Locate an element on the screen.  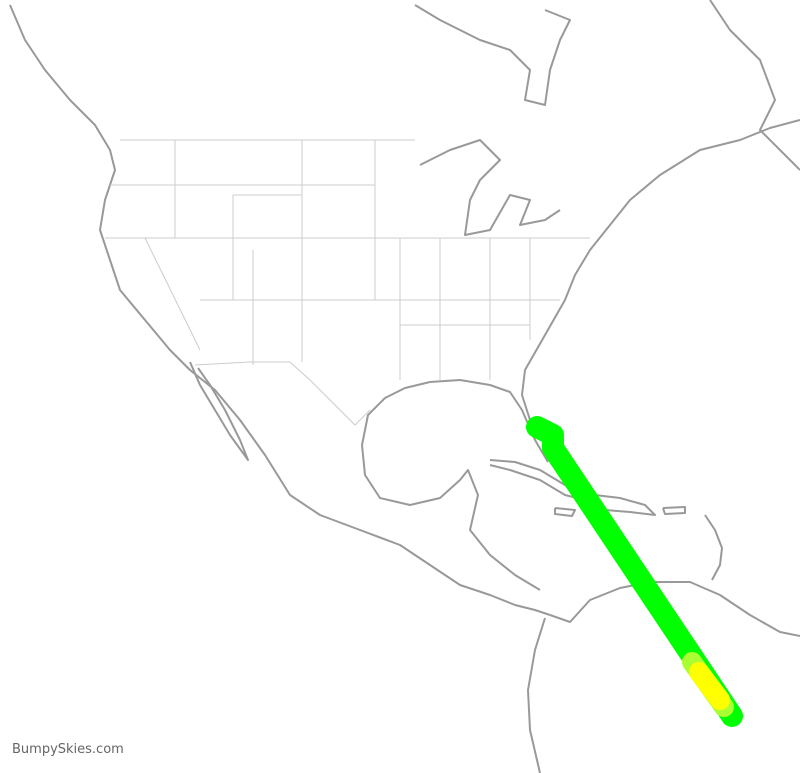
puerto-rico is located at coordinates (674, 510).